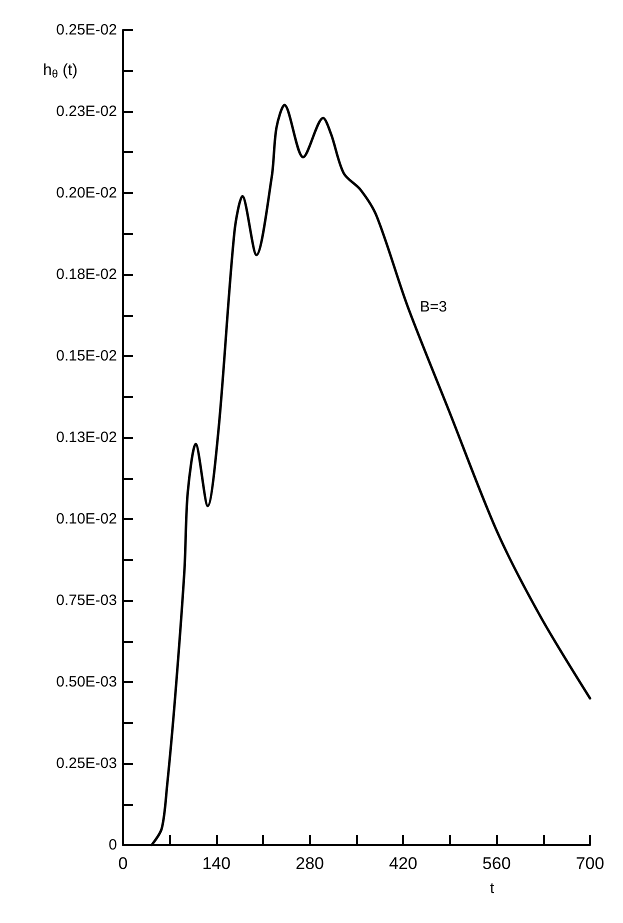  I want to click on x-tick-label: 280, so click(310, 863).